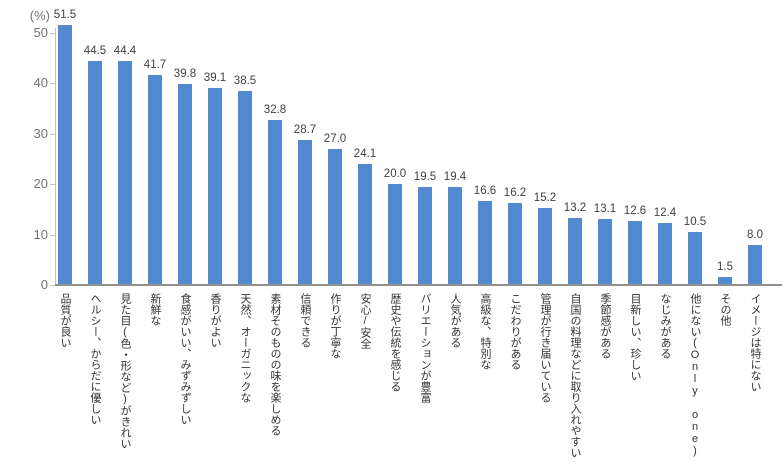 This screenshot has height=475, width=784. I want to click on value-label-6: 38.5, so click(245, 80).